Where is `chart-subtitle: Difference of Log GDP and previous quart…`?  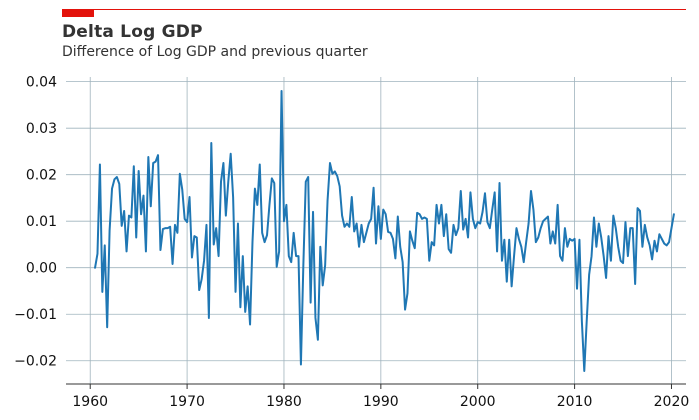 chart-subtitle: Difference of Log GDP and previous quart… is located at coordinates (215, 52).